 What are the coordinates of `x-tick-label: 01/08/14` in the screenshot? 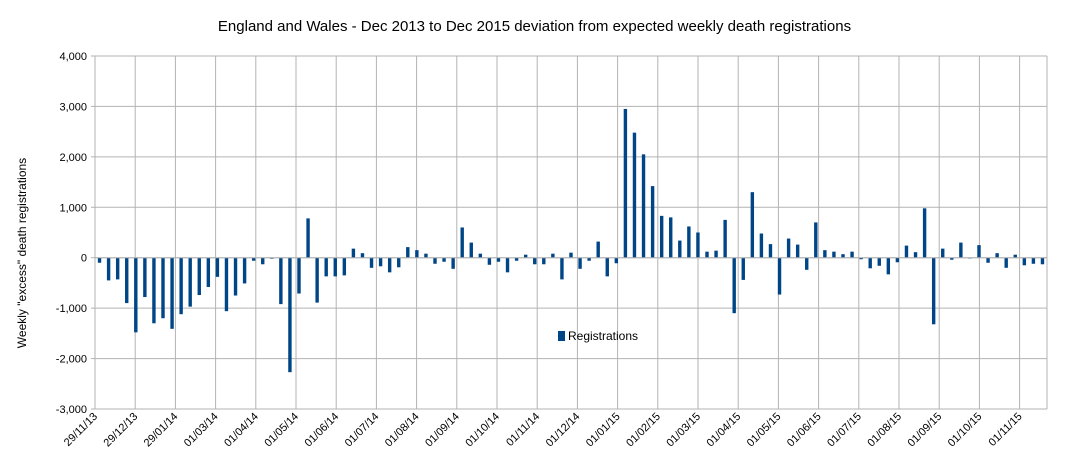 It's located at (402, 430).